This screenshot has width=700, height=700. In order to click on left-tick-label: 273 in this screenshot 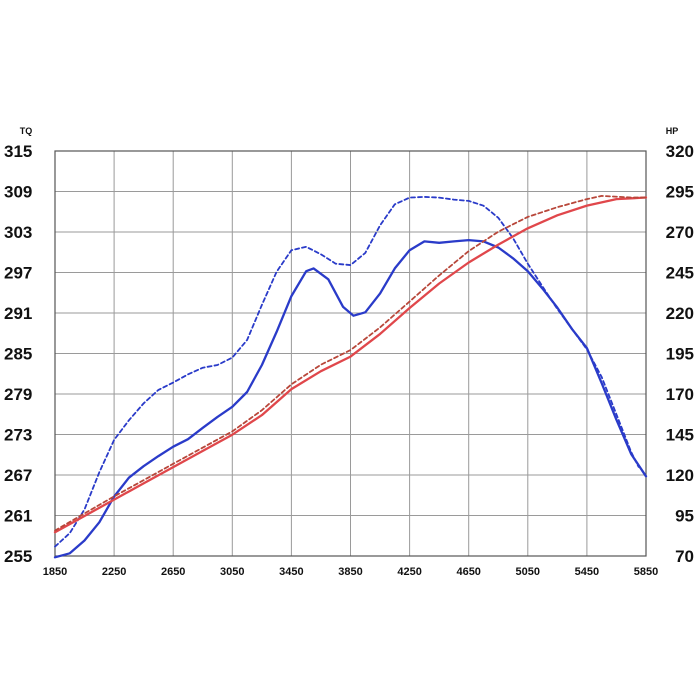, I will do `click(18, 435)`.